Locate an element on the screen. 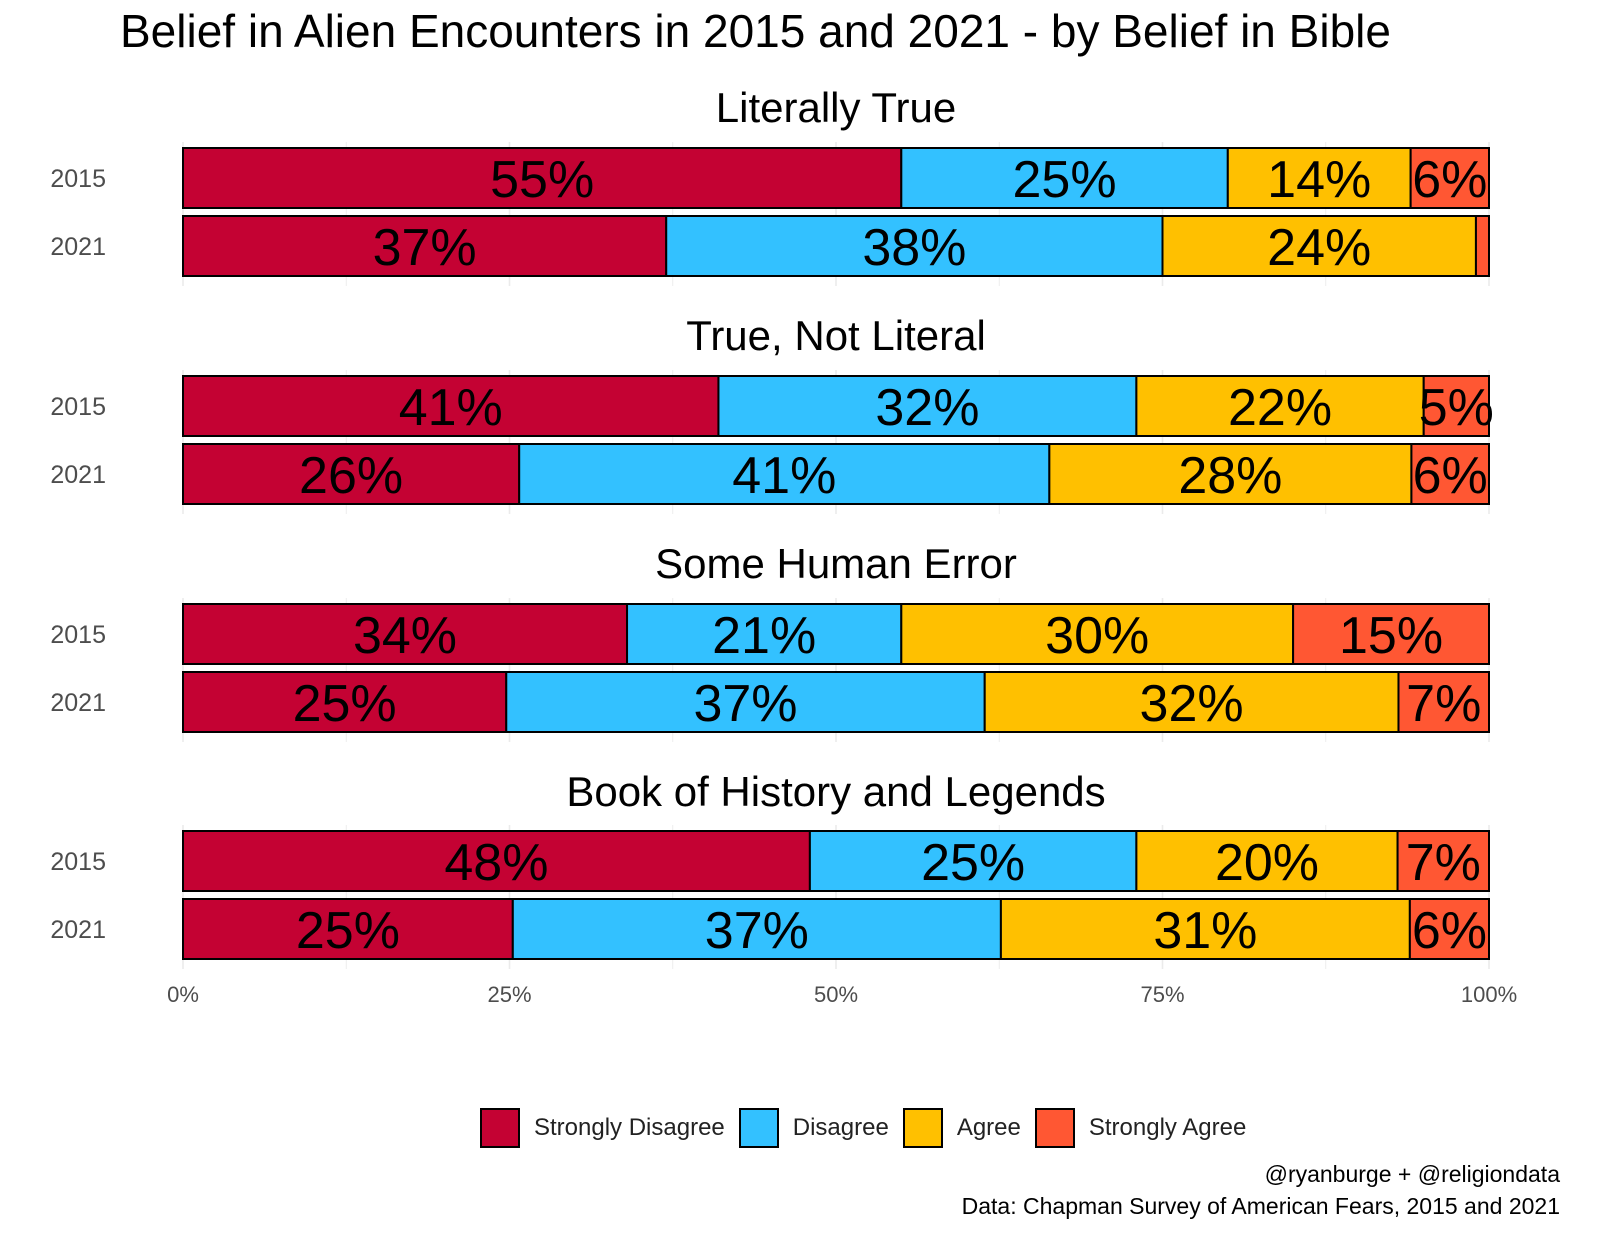  legend-item-strongly-disagree: Strongly Disagree is located at coordinates (602, 1128).